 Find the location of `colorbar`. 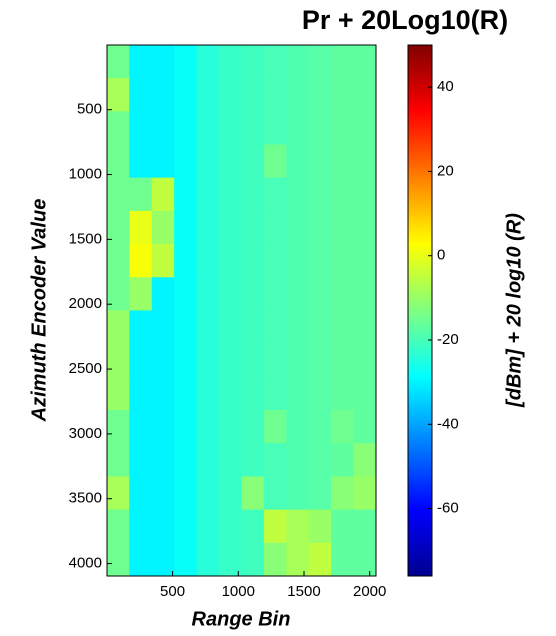

colorbar is located at coordinates (420, 310).